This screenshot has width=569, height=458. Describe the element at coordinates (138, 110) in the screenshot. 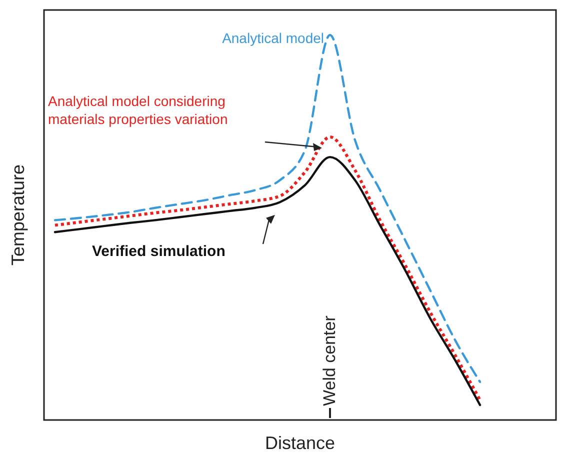

I see `text: Analytical model considering materials properties variation` at that location.